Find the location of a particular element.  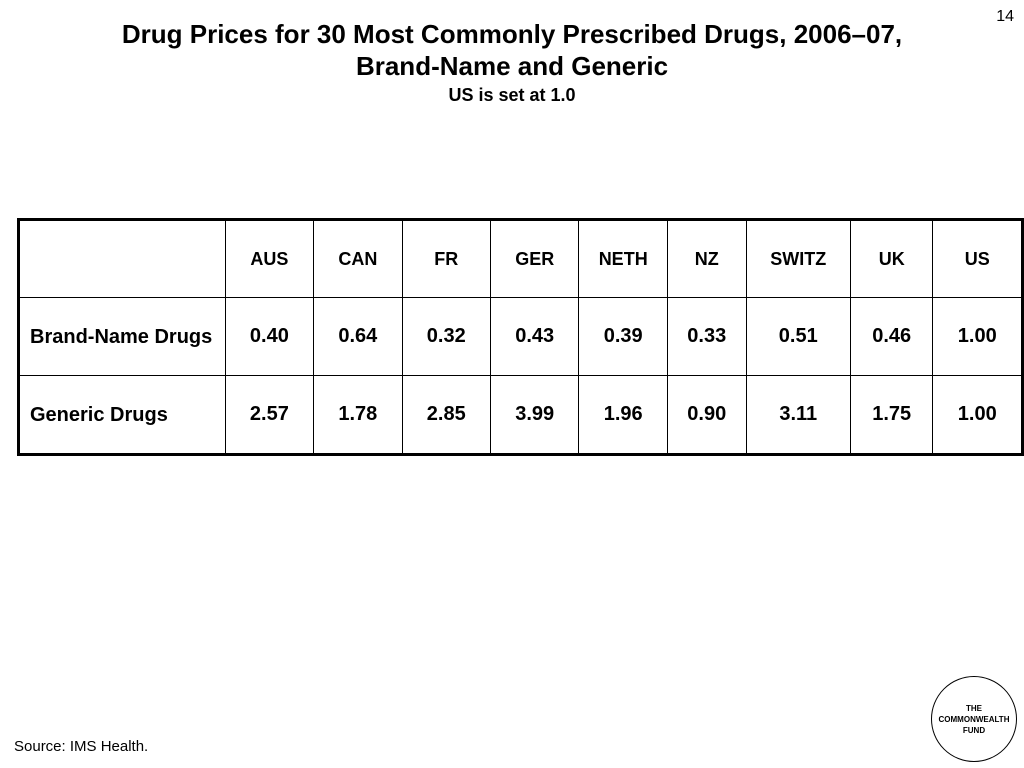

commonwealth-fund-logo: THE COMMONWEALTH FUND is located at coordinates (974, 719).